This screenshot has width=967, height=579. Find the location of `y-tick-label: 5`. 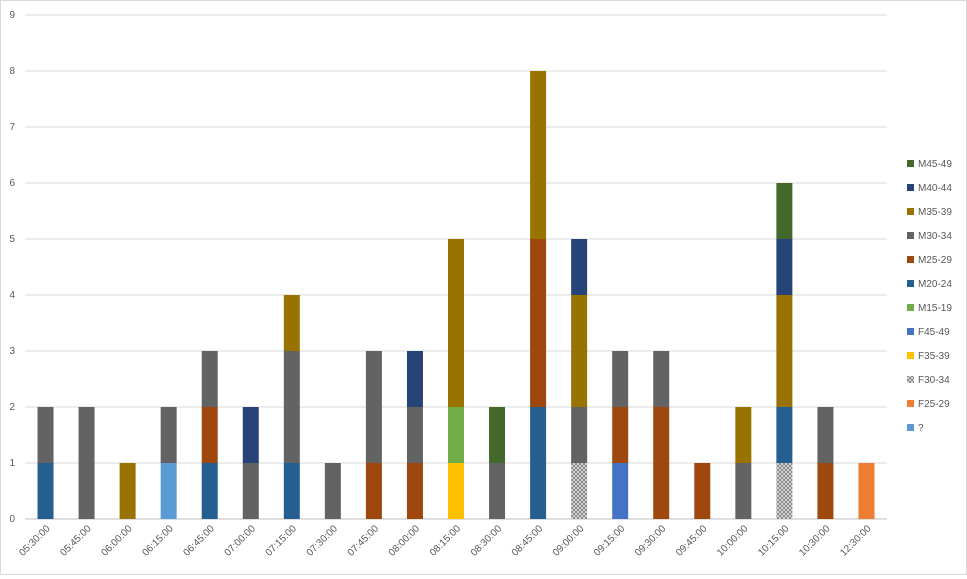

y-tick-label: 5 is located at coordinates (12, 239).